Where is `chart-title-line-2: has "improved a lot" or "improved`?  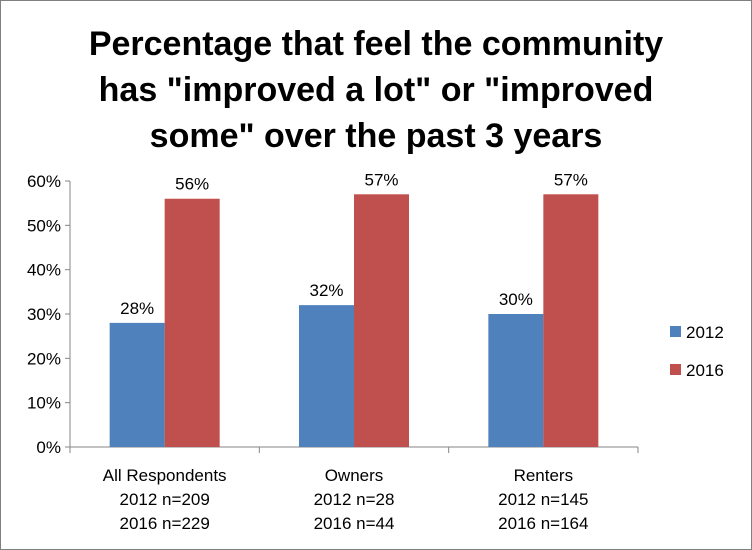 chart-title-line-2: has "improved a lot" or "improved is located at coordinates (376, 90).